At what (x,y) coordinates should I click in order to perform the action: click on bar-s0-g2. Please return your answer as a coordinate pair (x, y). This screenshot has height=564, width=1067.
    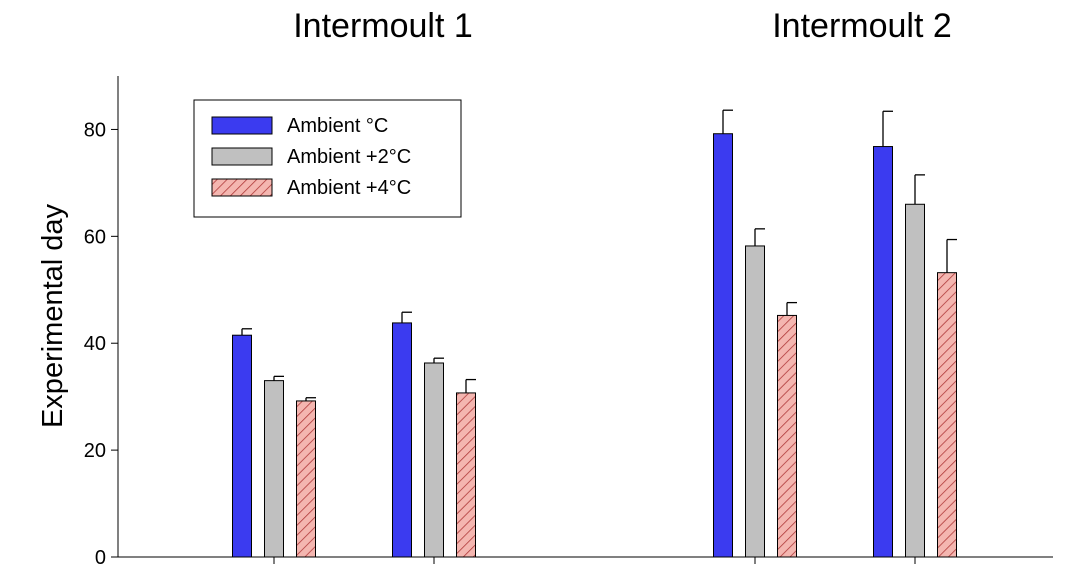
    Looking at the image, I should click on (723, 345).